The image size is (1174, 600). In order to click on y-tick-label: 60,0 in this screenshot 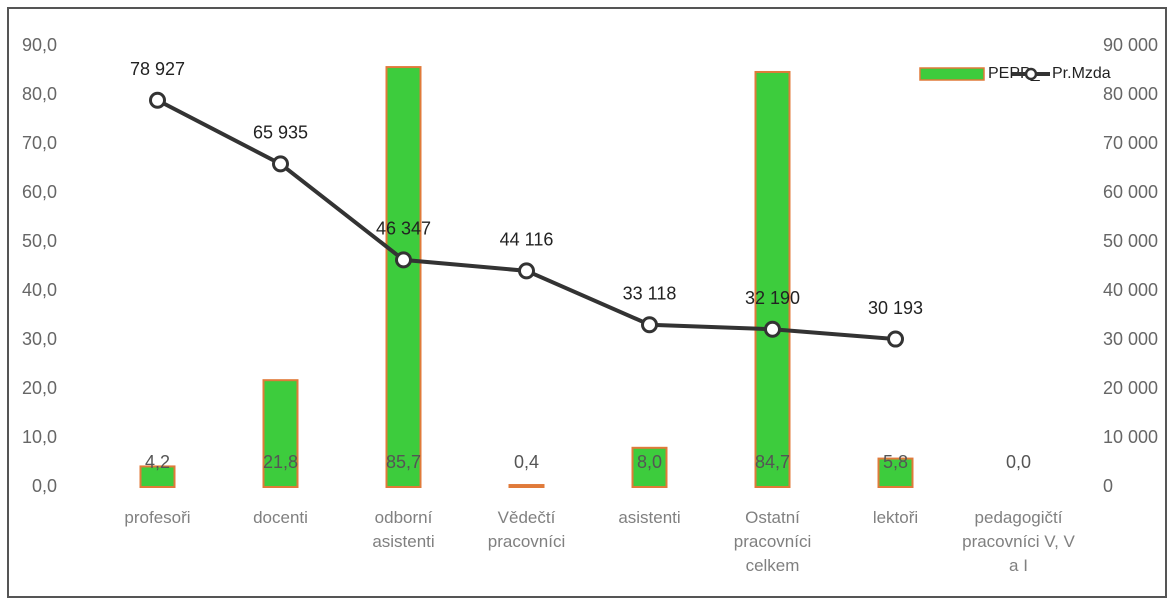, I will do `click(39, 192)`.